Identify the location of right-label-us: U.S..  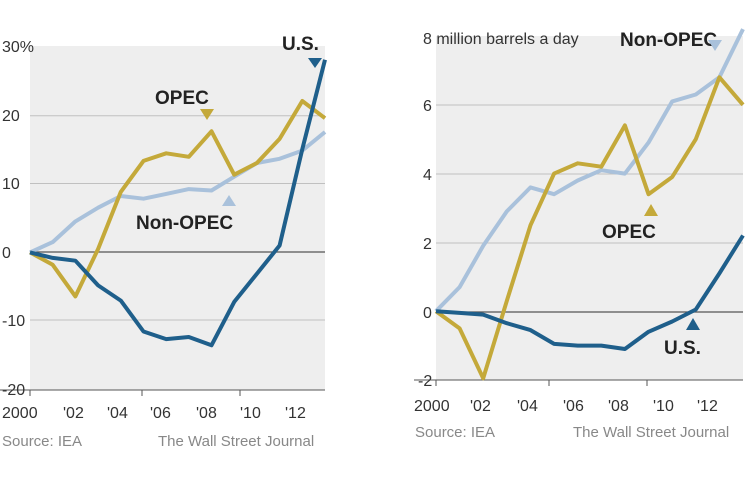
(682, 348).